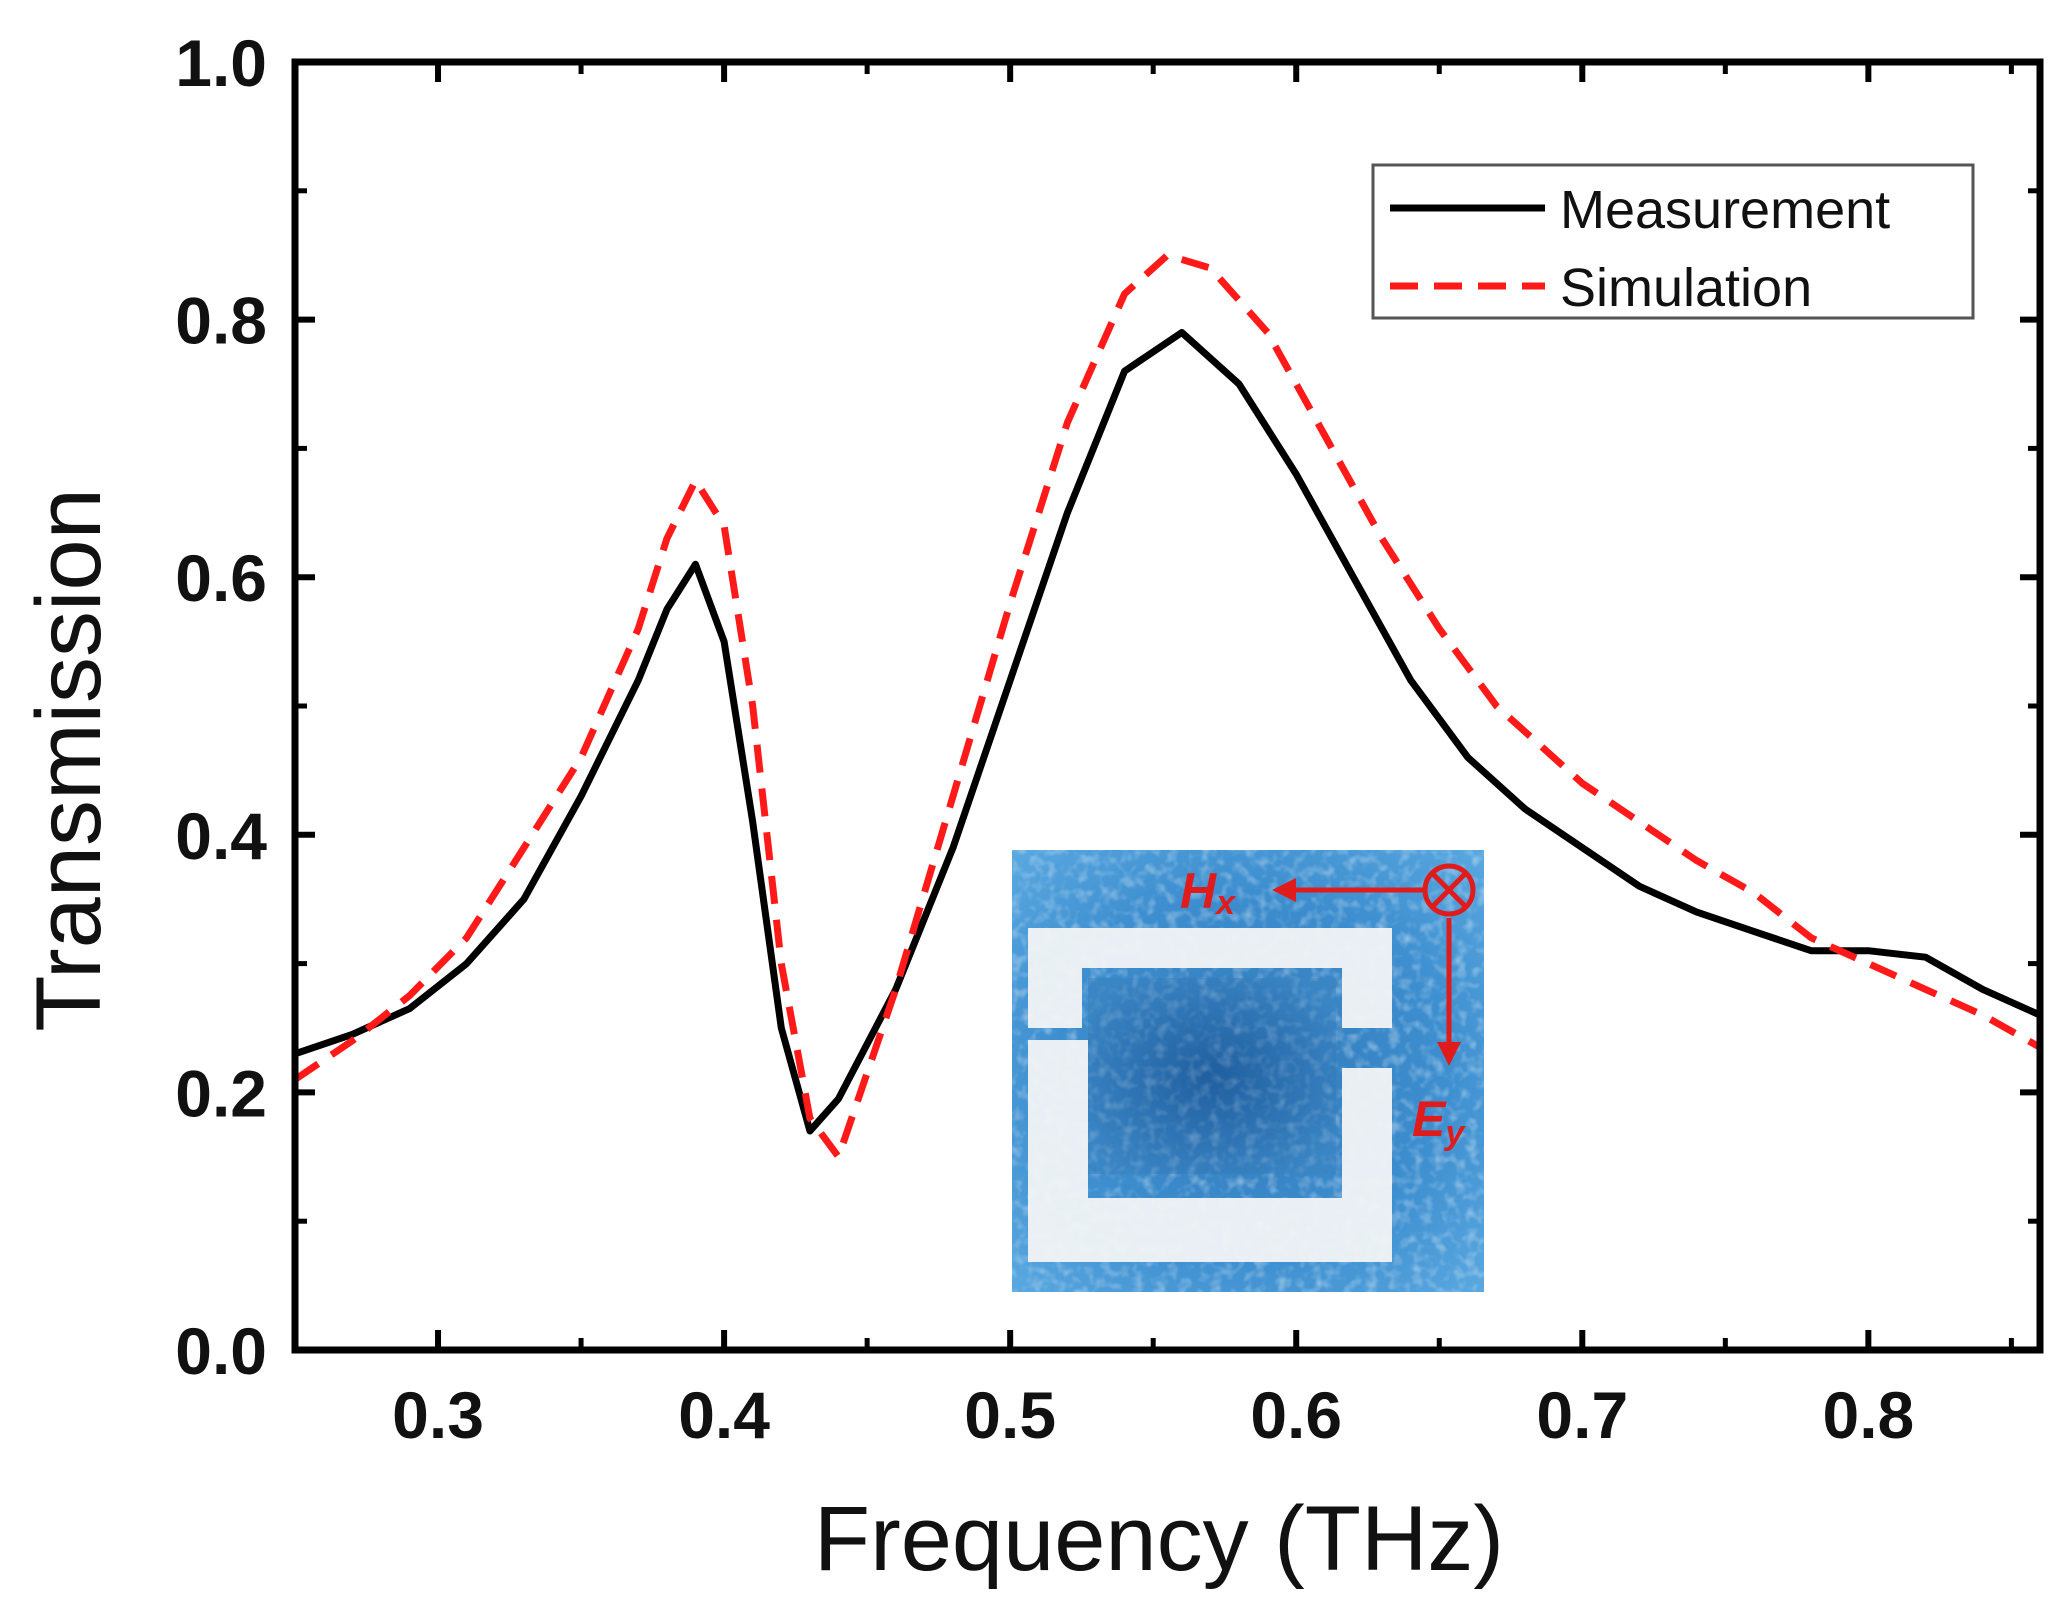  What do you see at coordinates (1208, 892) in the screenshot?
I see `hx-label: Hx` at bounding box center [1208, 892].